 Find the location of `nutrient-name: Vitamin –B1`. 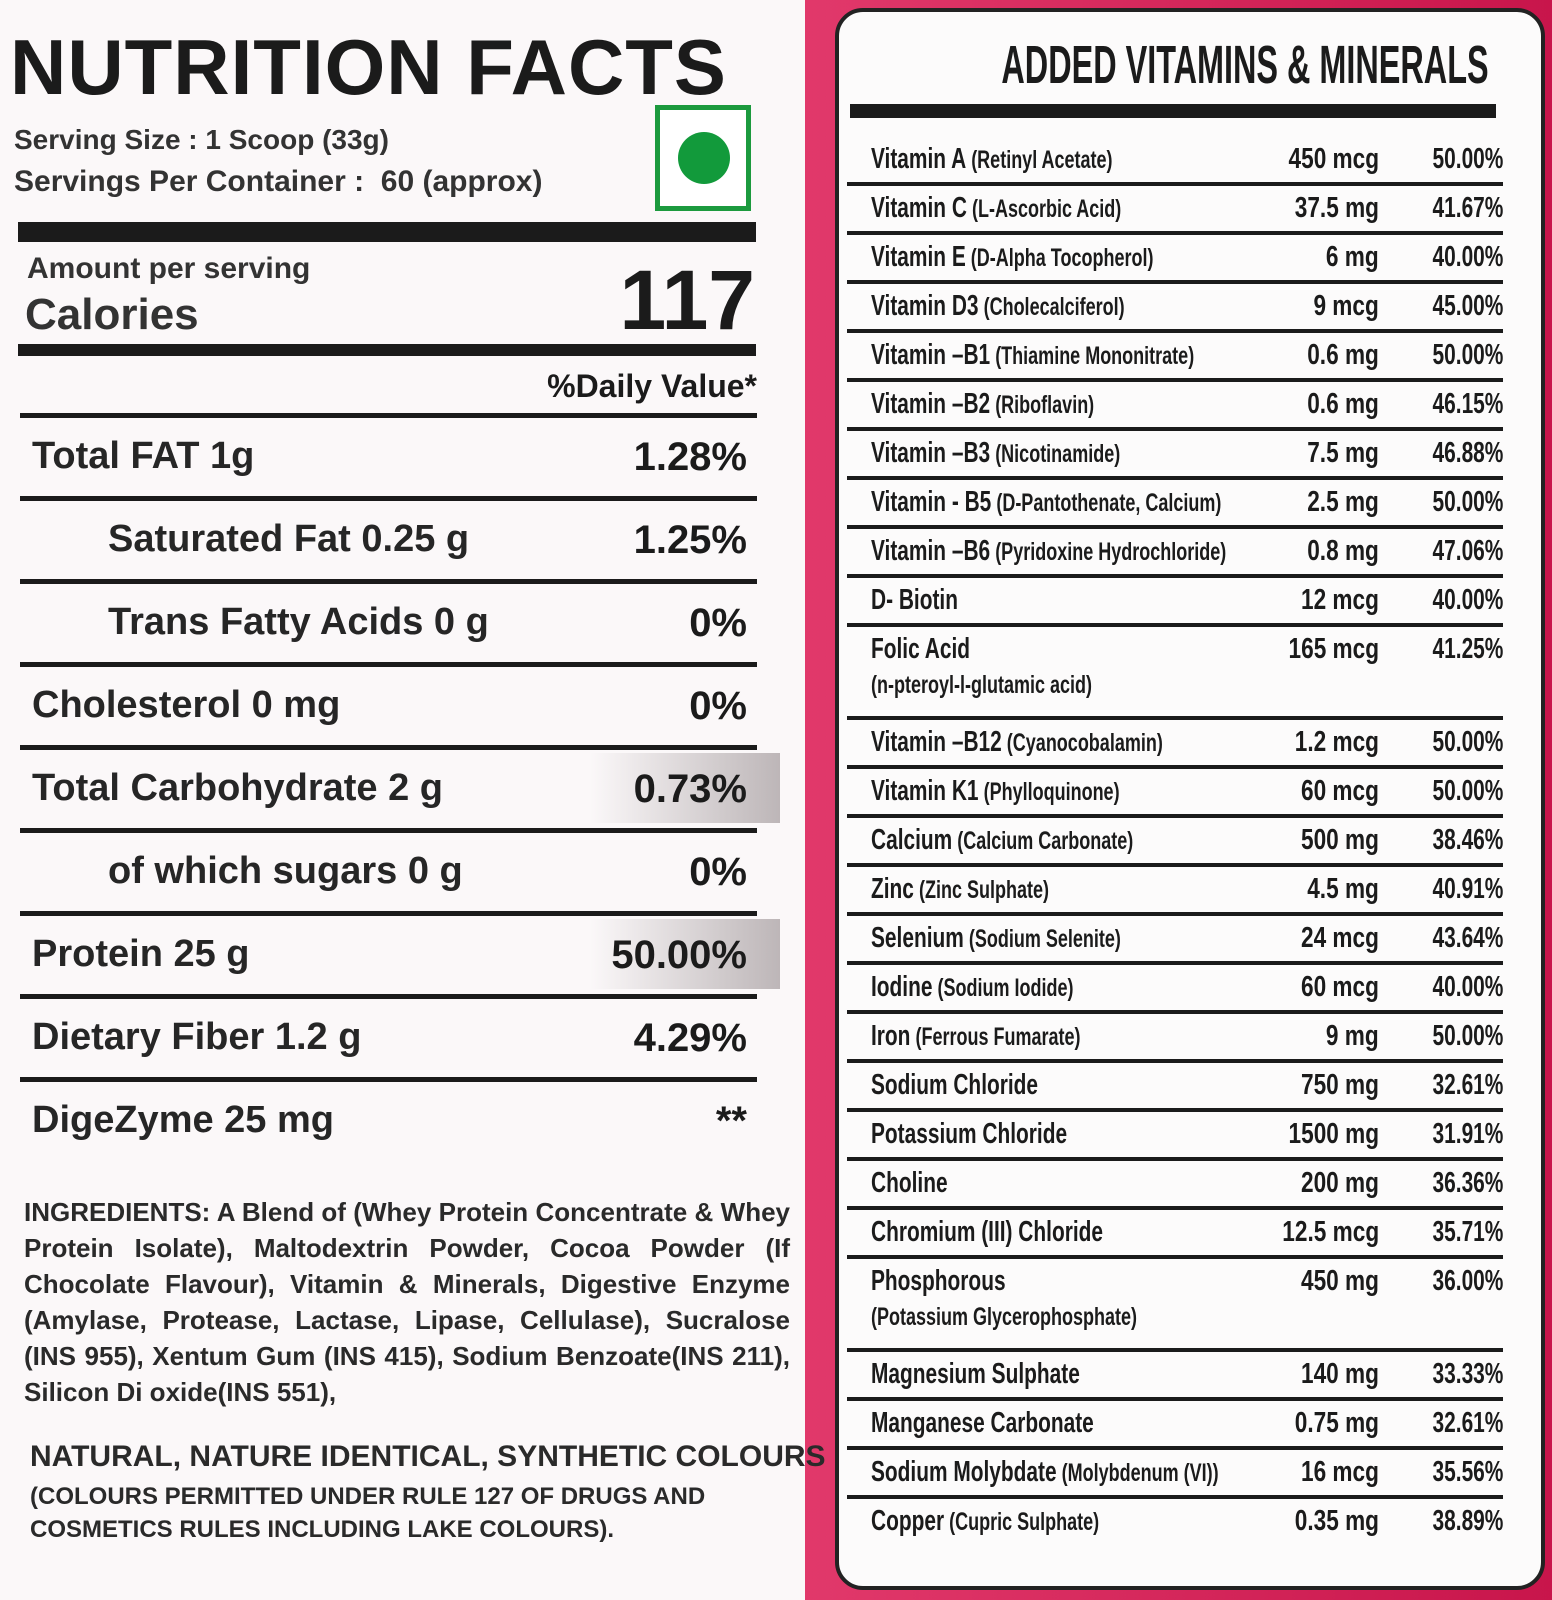

nutrient-name: Vitamin –B1 is located at coordinates (931, 355).